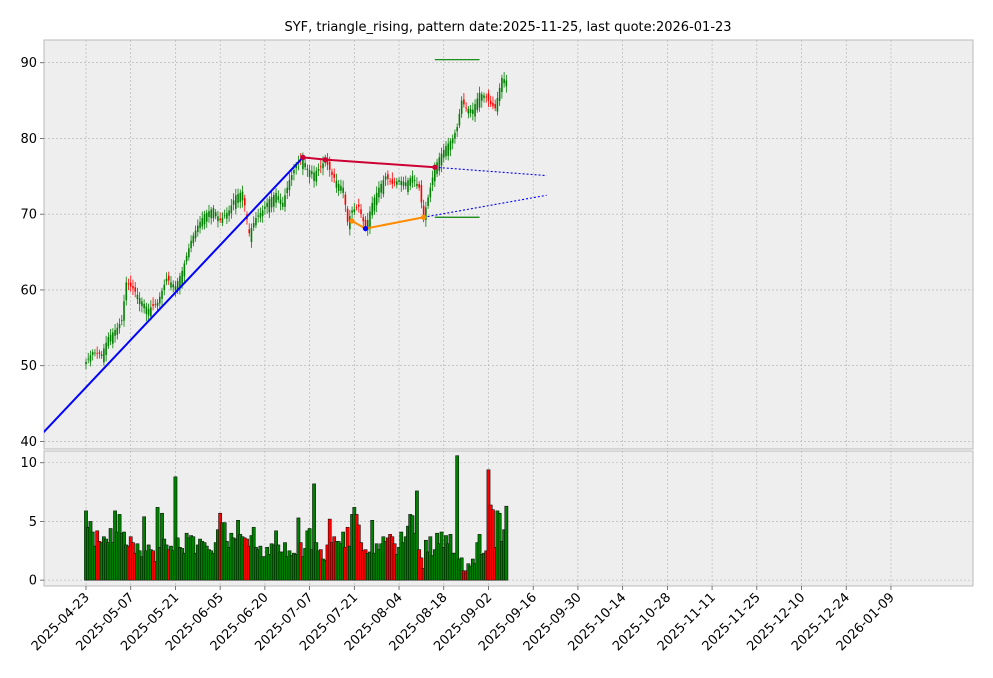 The width and height of the screenshot is (993, 678). Describe the element at coordinates (28, 366) in the screenshot. I see `price-y-tick-label: 50` at that location.